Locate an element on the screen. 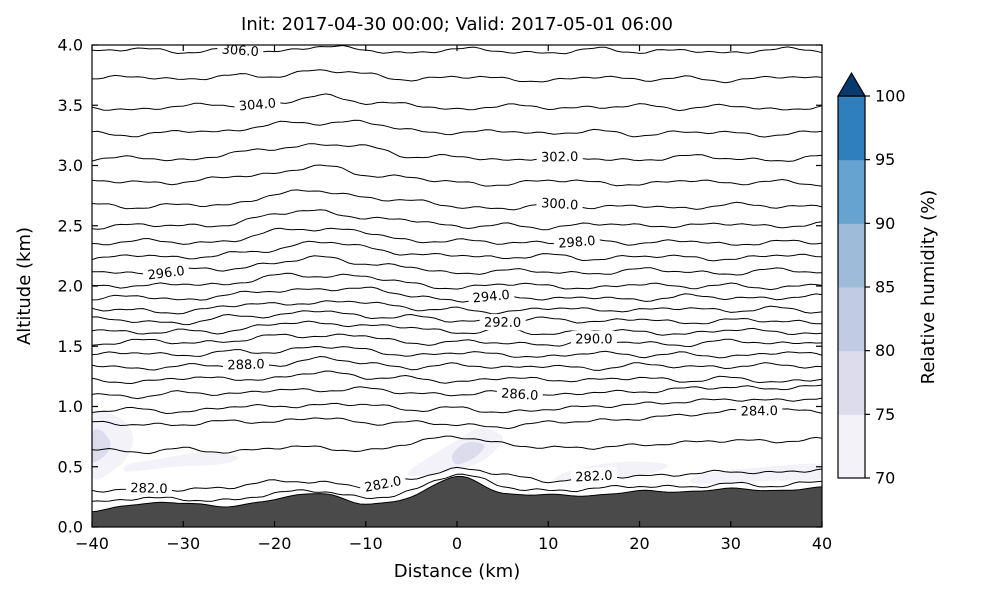 The width and height of the screenshot is (1000, 600). colorbar-tick-label: 80 is located at coordinates (885, 350).